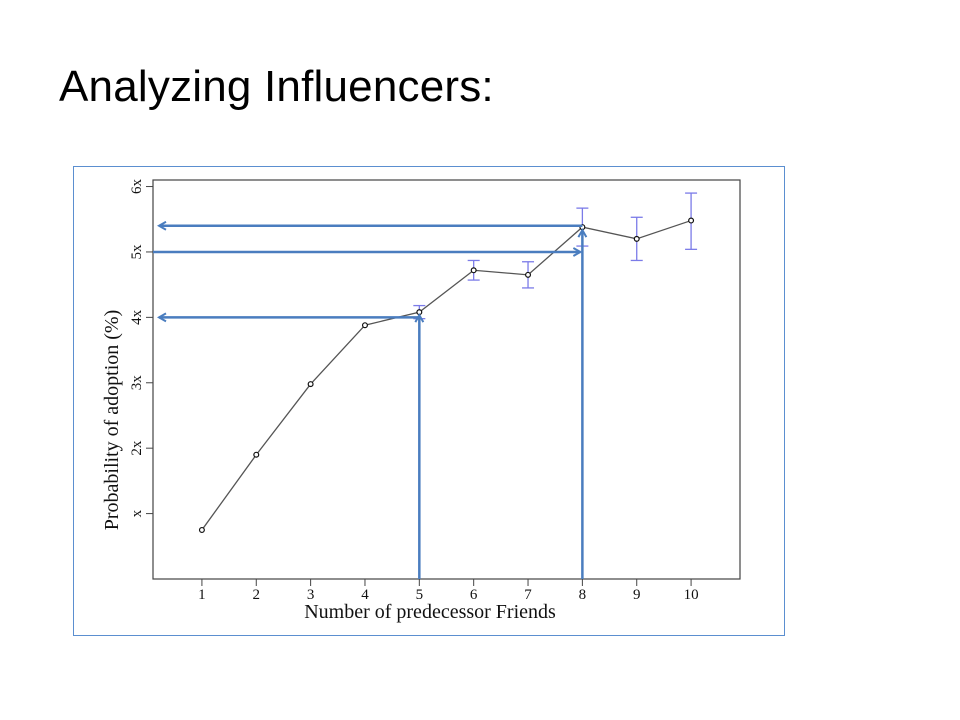  What do you see at coordinates (137, 317) in the screenshot?
I see `y-tick-label: 4x` at bounding box center [137, 317].